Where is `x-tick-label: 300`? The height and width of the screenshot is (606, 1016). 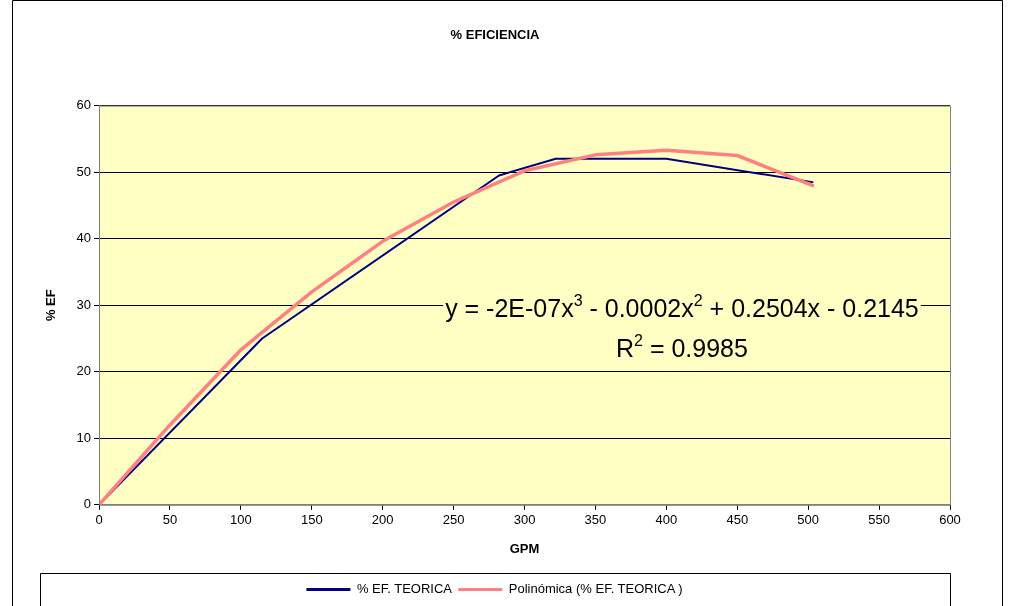
x-tick-label: 300 is located at coordinates (524, 520).